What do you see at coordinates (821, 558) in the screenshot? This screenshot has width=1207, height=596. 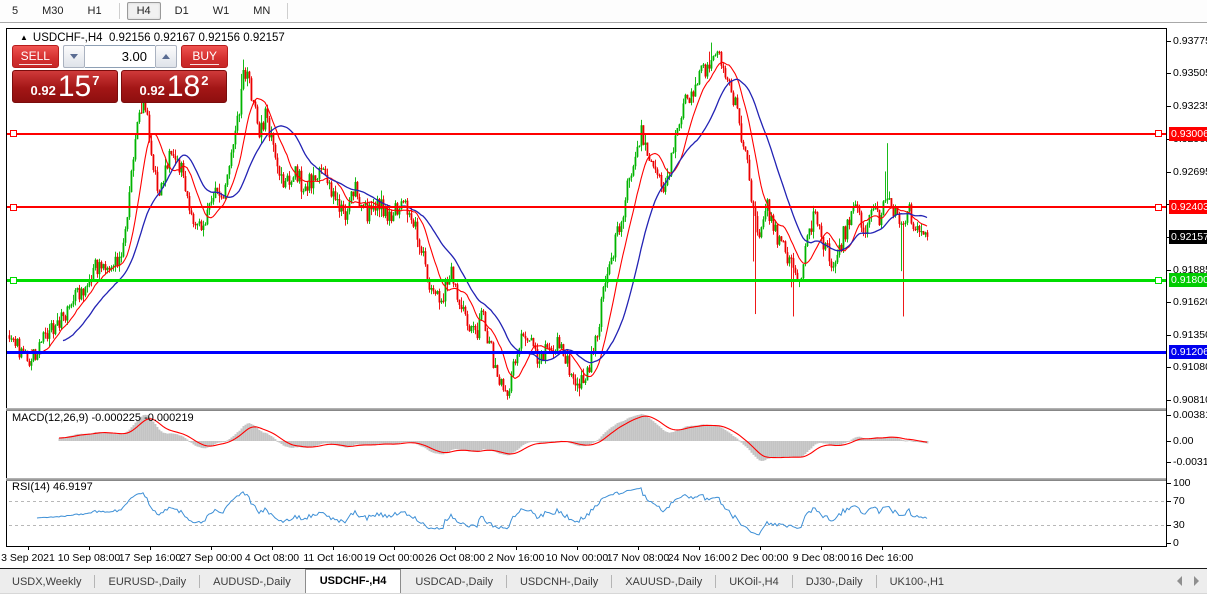 I see `time-tick-label: 9 Dec 08:00` at bounding box center [821, 558].